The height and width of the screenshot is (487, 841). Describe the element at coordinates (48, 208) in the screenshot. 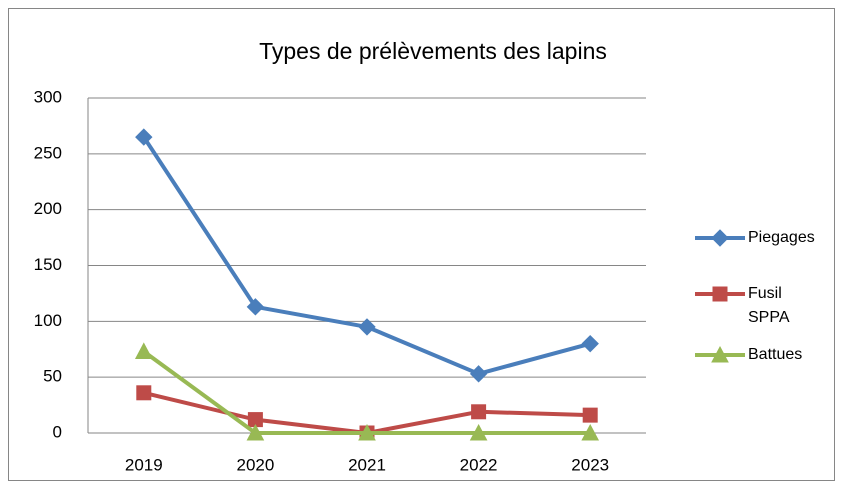

I see `y-tick-label: 200` at that location.